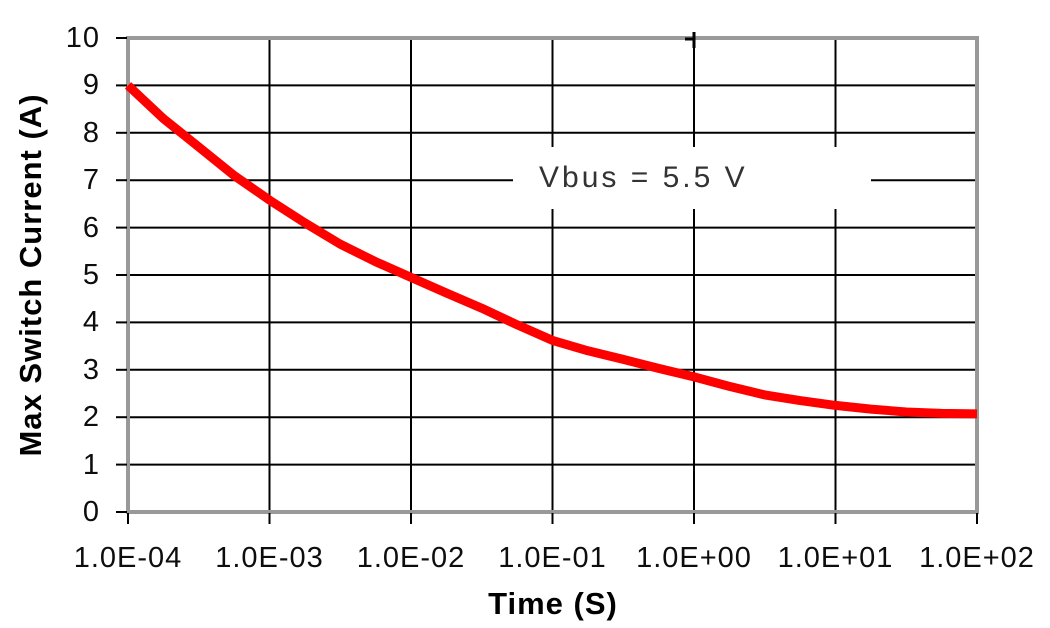 This screenshot has height=628, width=1050. I want to click on x-tick-label-1.0E-04: 1.0E-04, so click(128, 558).